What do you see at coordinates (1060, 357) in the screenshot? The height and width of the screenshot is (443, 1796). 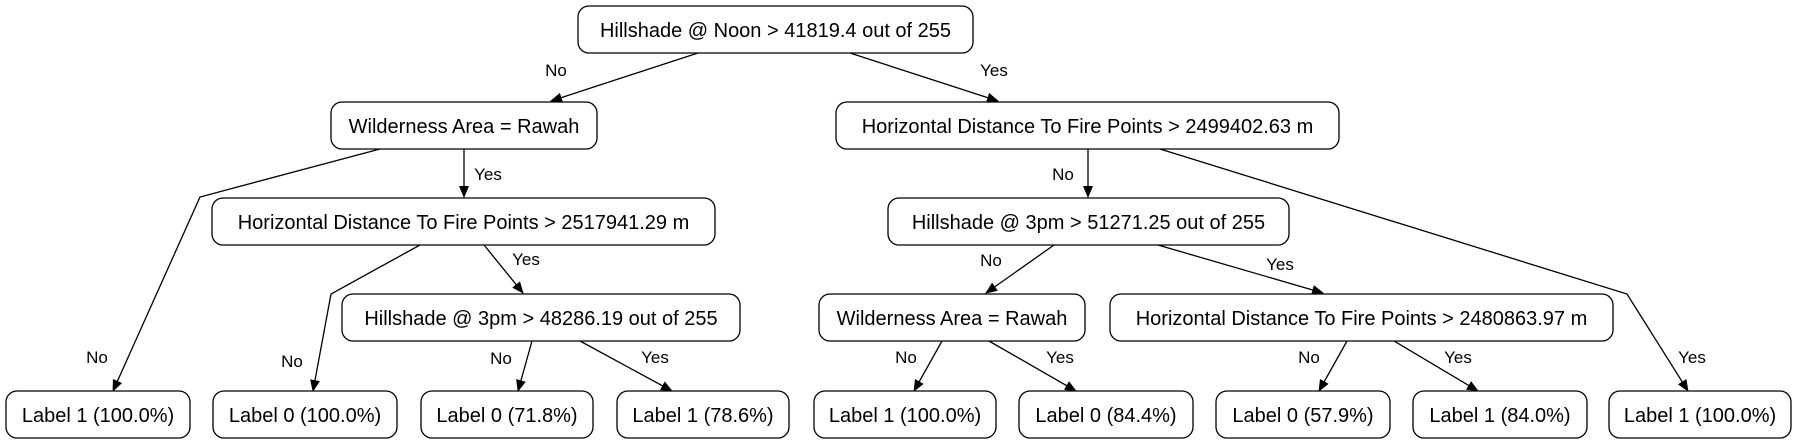 I see `edge-label-rnn-yes: Yes` at bounding box center [1060, 357].